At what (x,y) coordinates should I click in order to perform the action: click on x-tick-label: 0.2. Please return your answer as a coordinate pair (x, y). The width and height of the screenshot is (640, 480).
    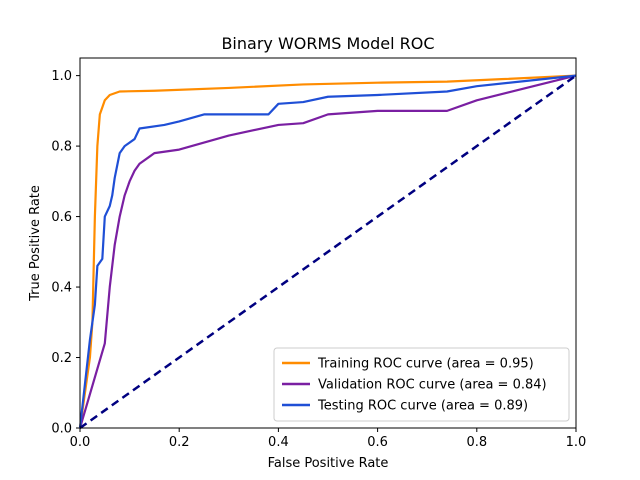
    Looking at the image, I should click on (179, 442).